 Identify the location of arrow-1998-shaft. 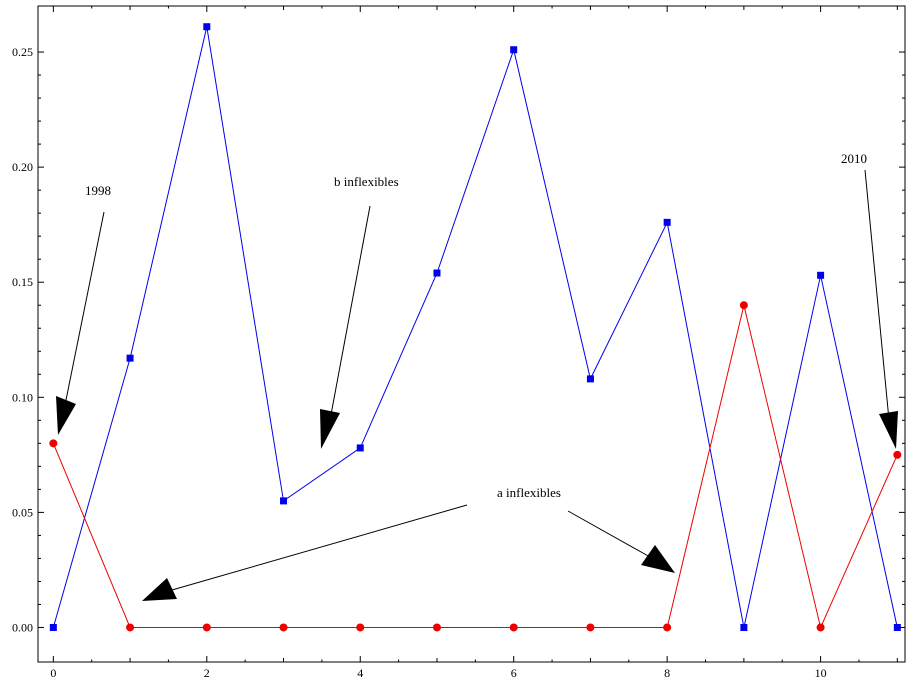
(84, 308).